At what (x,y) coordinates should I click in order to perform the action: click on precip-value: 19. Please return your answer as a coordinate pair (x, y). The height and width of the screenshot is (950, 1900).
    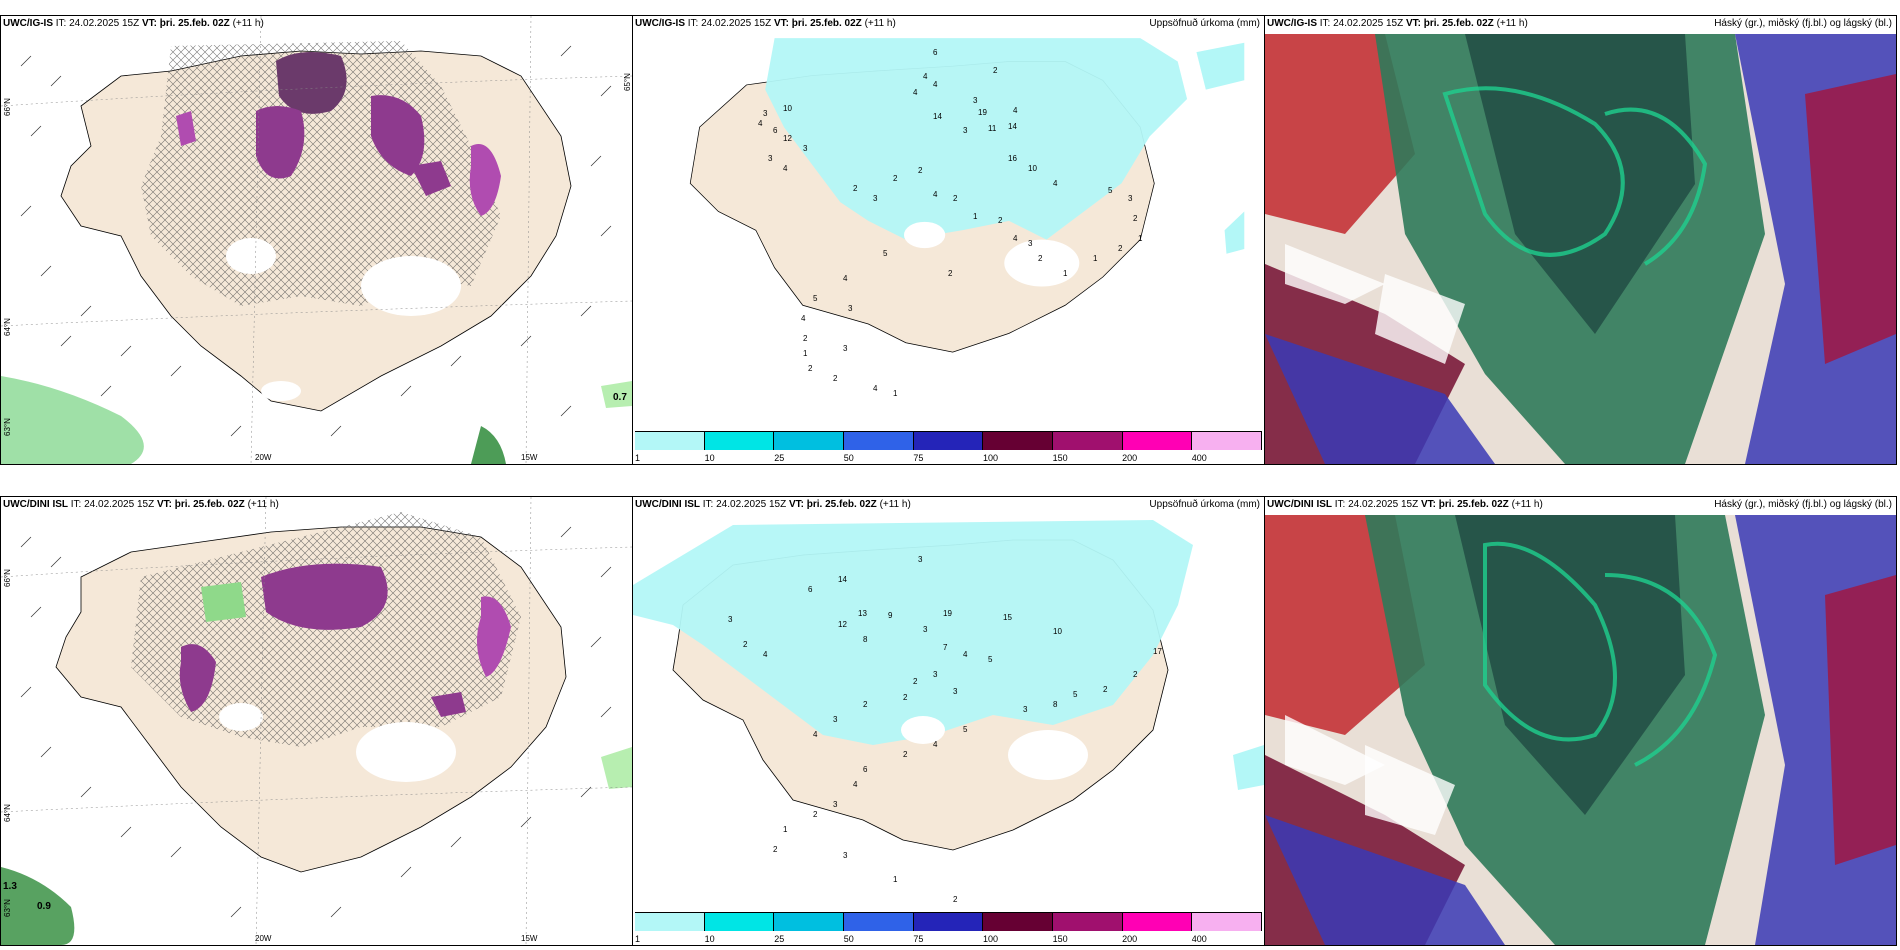
    Looking at the image, I should click on (947, 613).